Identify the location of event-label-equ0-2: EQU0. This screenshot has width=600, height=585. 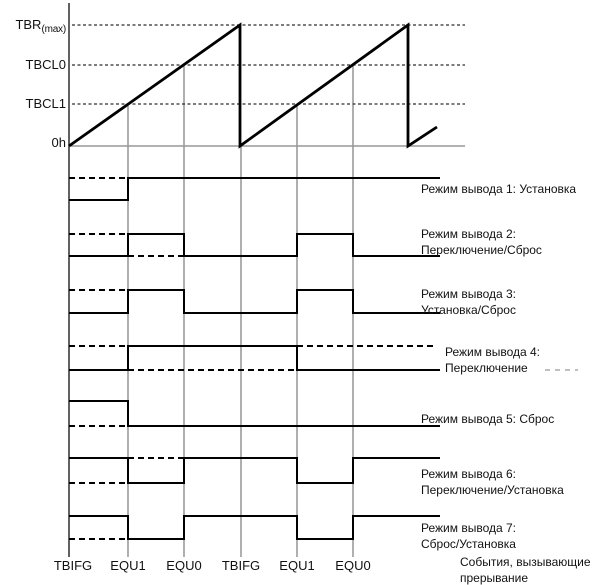
(353, 565).